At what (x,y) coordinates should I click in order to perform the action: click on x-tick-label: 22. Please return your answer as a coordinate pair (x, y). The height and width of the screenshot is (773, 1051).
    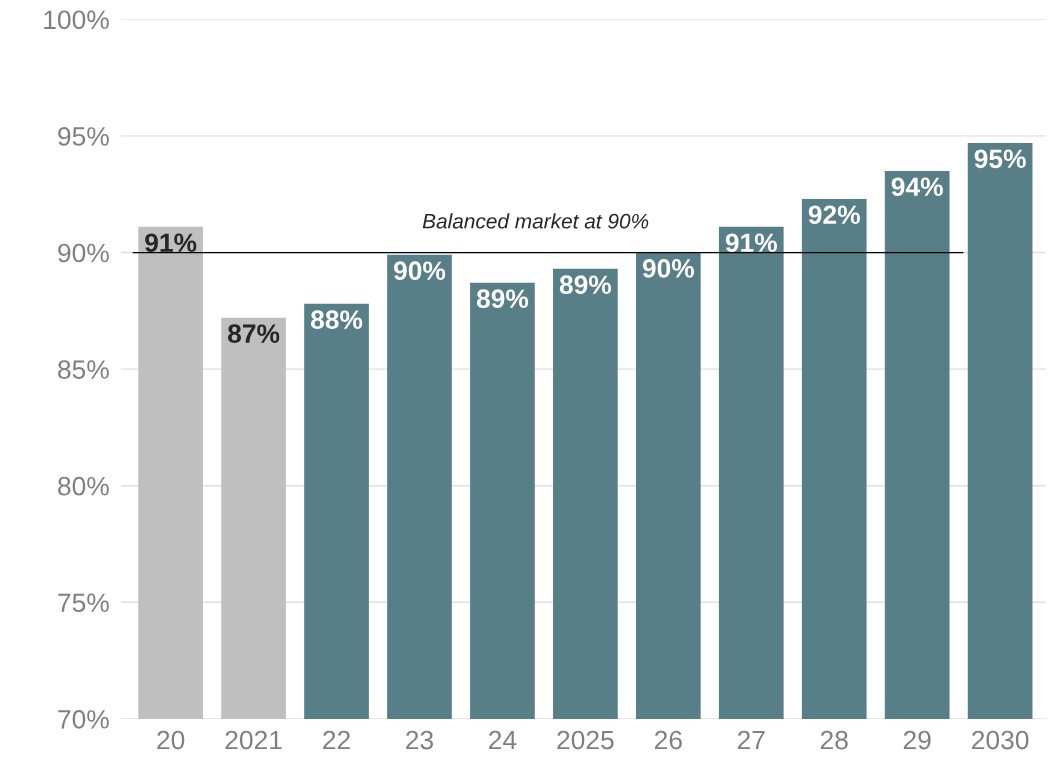
    Looking at the image, I should click on (336, 740).